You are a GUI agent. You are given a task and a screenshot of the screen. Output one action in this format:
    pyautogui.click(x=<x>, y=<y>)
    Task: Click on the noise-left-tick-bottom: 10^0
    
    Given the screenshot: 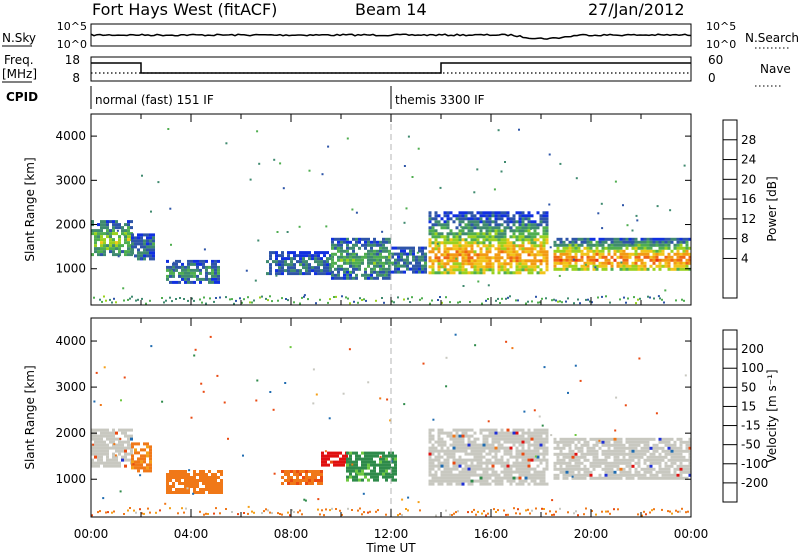 What is the action you would take?
    pyautogui.click(x=72, y=44)
    